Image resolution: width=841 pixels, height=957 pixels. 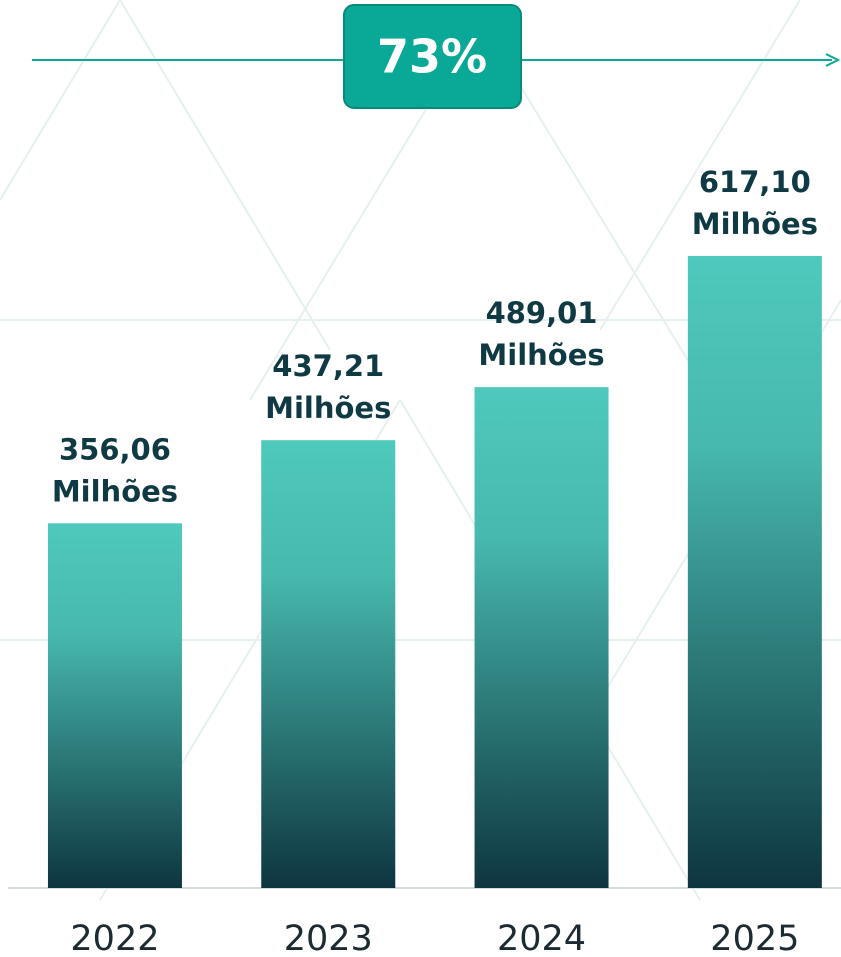 What do you see at coordinates (754, 938) in the screenshot?
I see `x-tick-label: 2025` at bounding box center [754, 938].